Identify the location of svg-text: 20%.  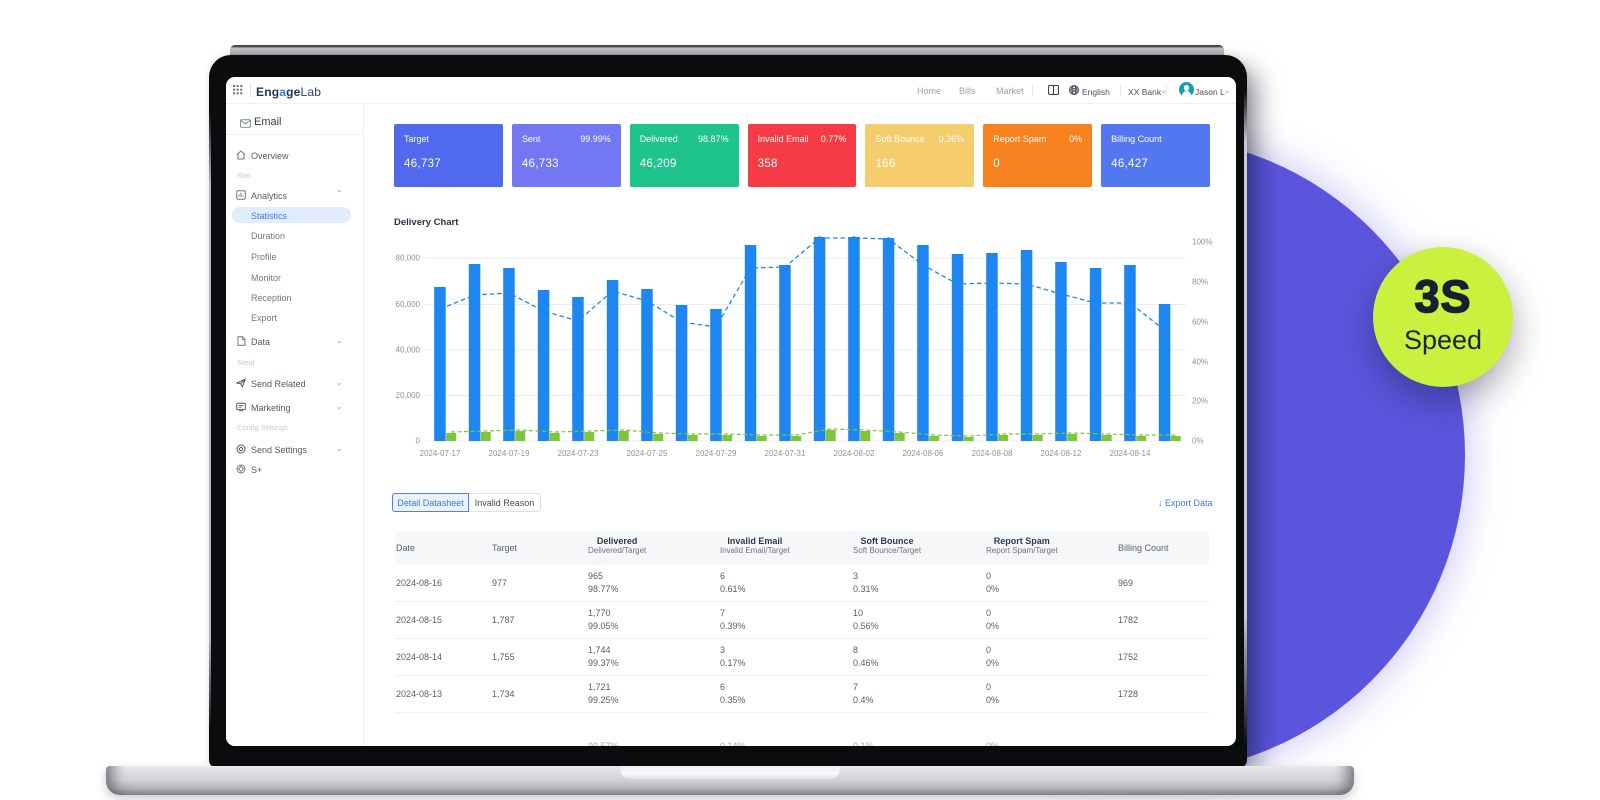
(1200, 401).